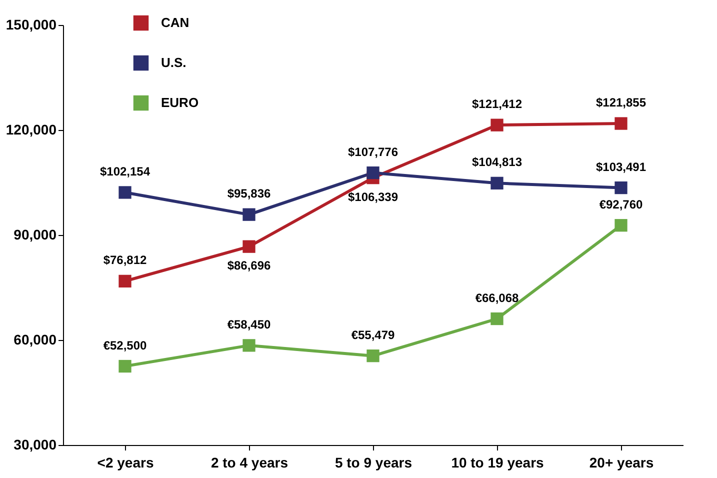 The image size is (717, 478). What do you see at coordinates (249, 462) in the screenshot?
I see `x-tick-label: 2 to 4 years` at bounding box center [249, 462].